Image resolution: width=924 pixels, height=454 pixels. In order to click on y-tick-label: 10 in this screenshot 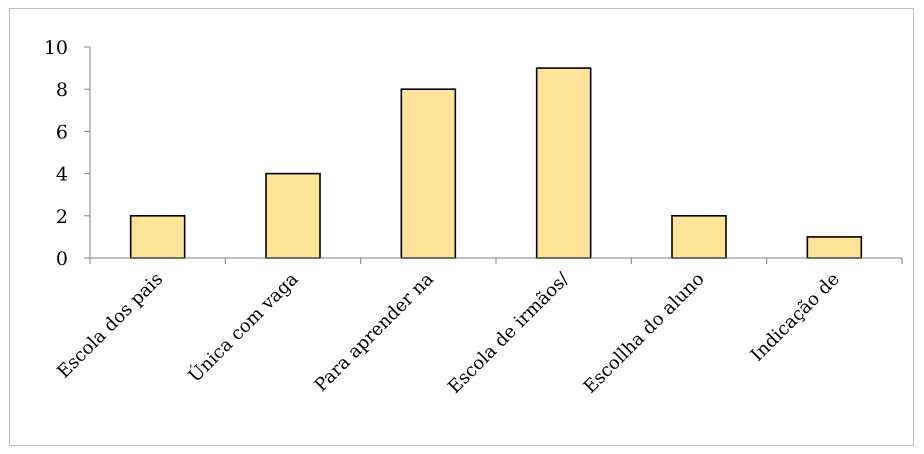, I will do `click(56, 48)`.